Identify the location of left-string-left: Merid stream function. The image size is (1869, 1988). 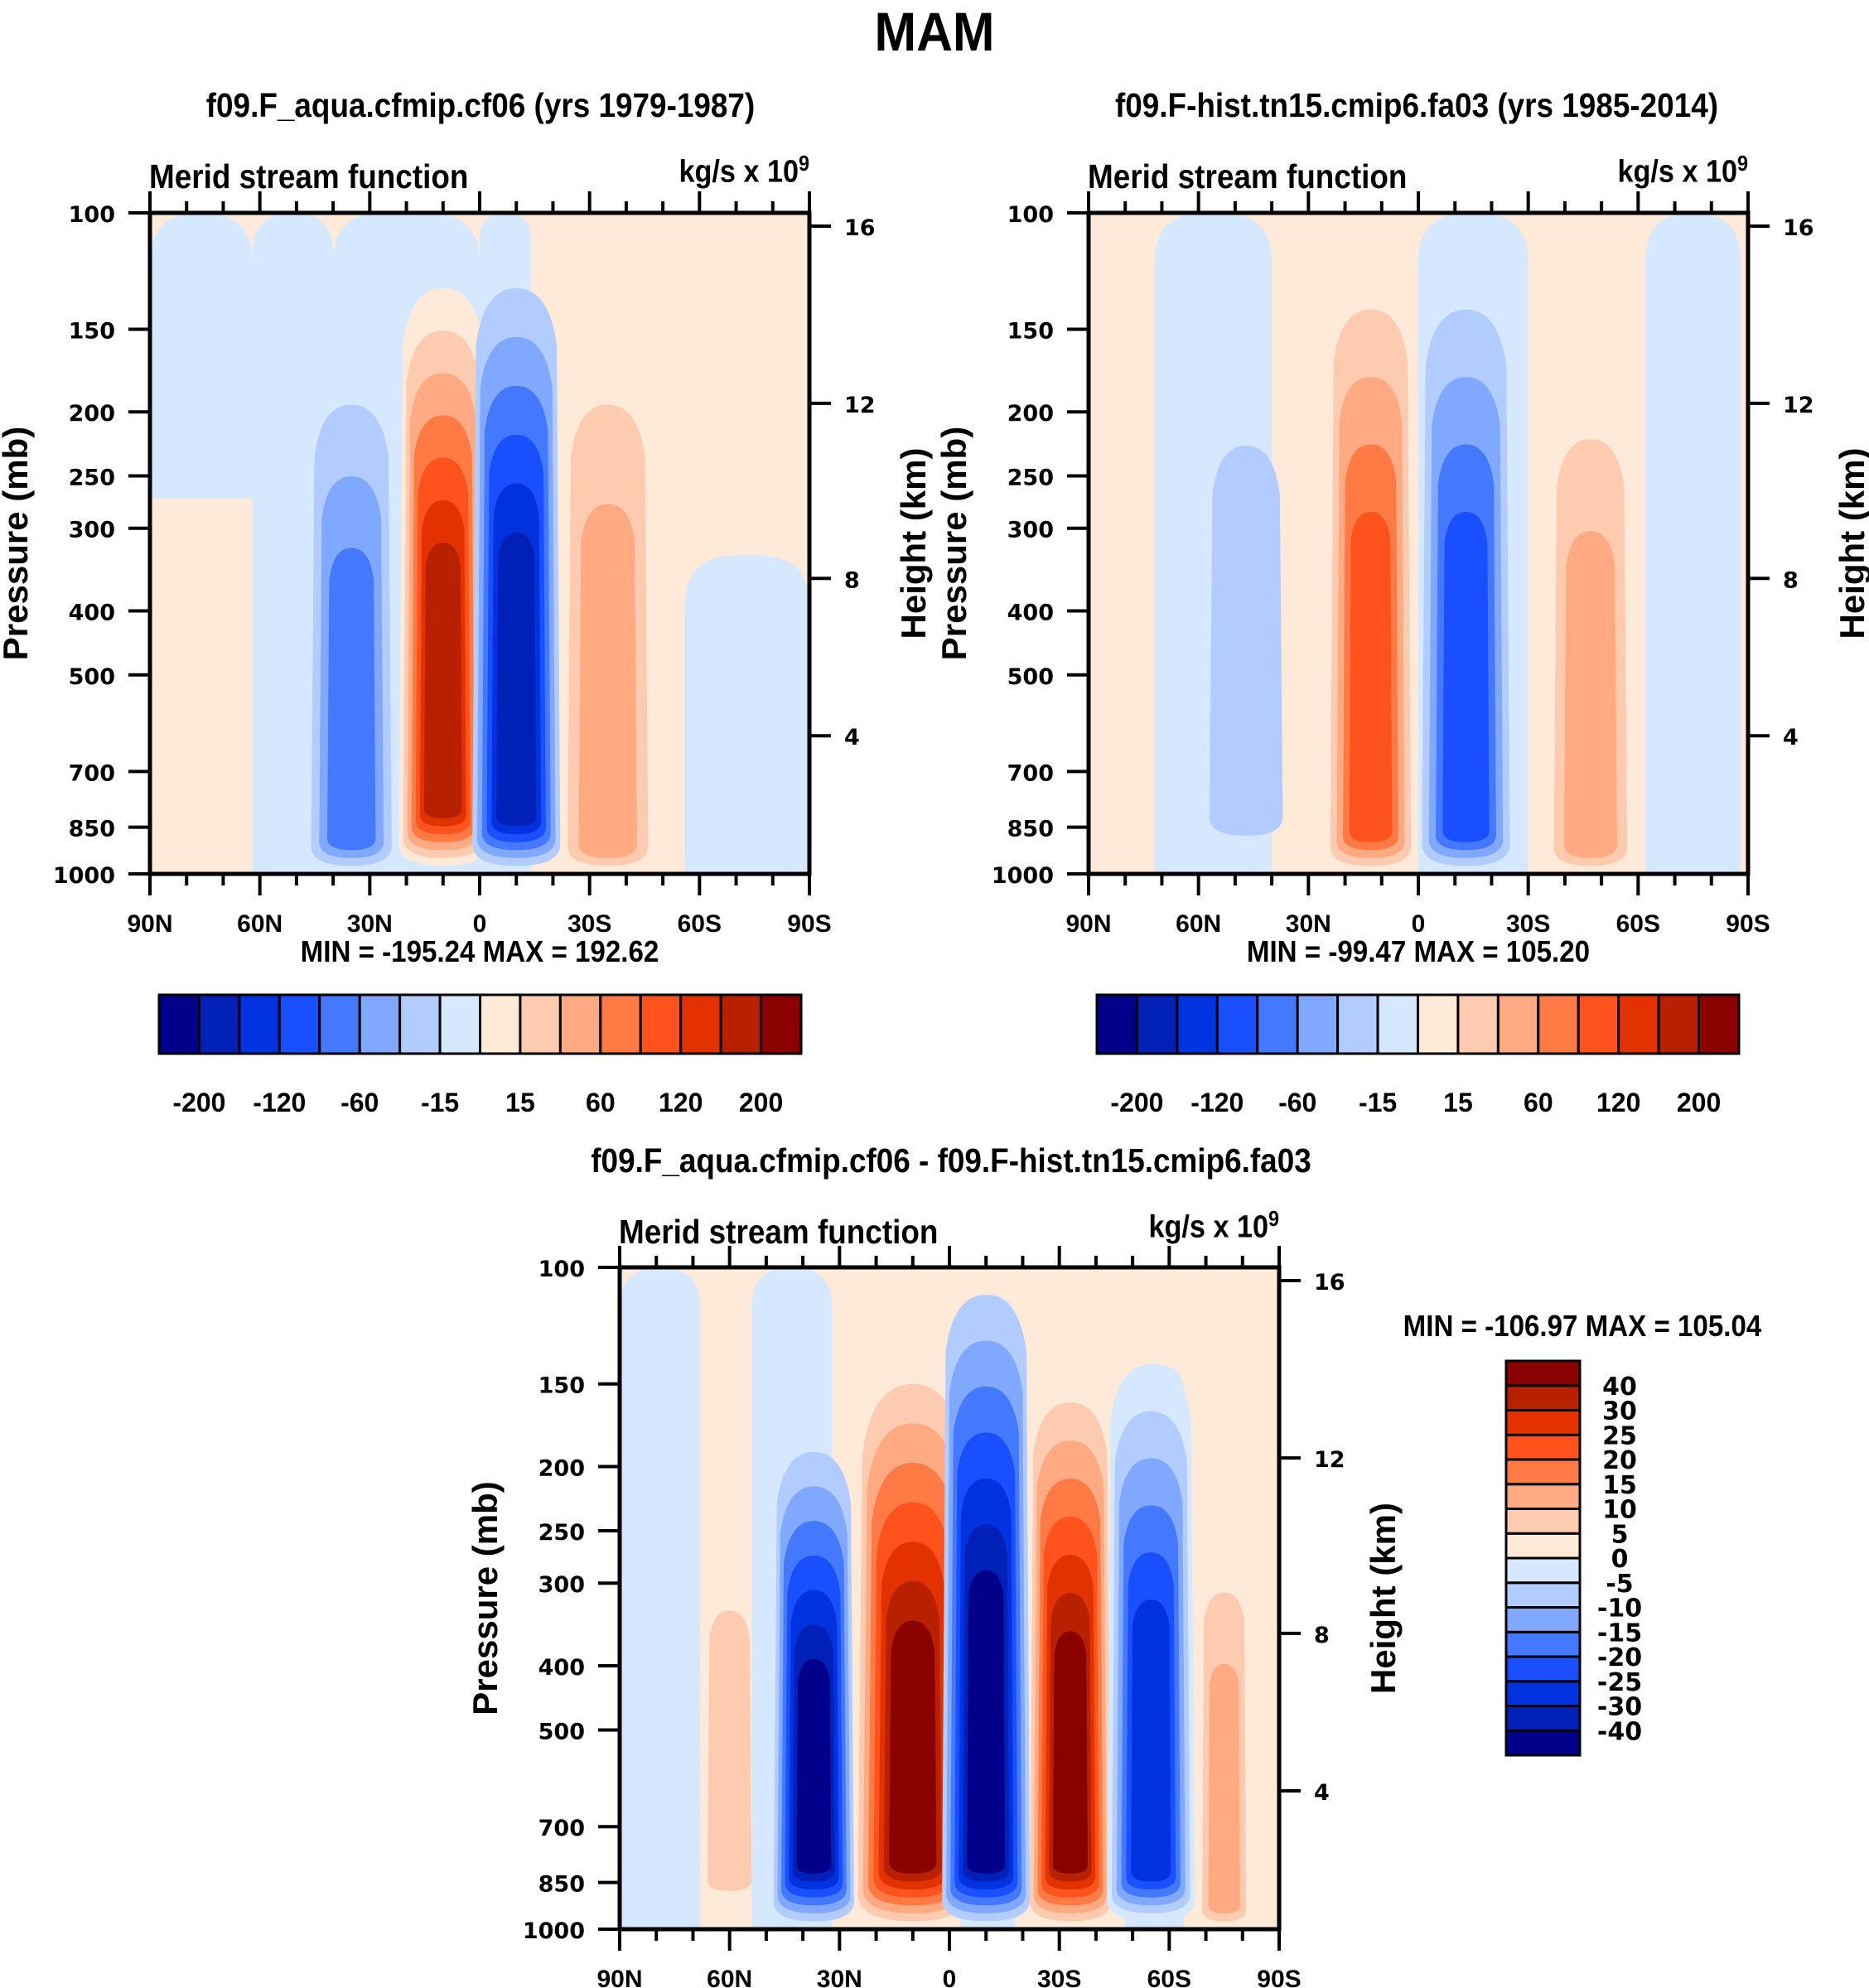
(309, 176).